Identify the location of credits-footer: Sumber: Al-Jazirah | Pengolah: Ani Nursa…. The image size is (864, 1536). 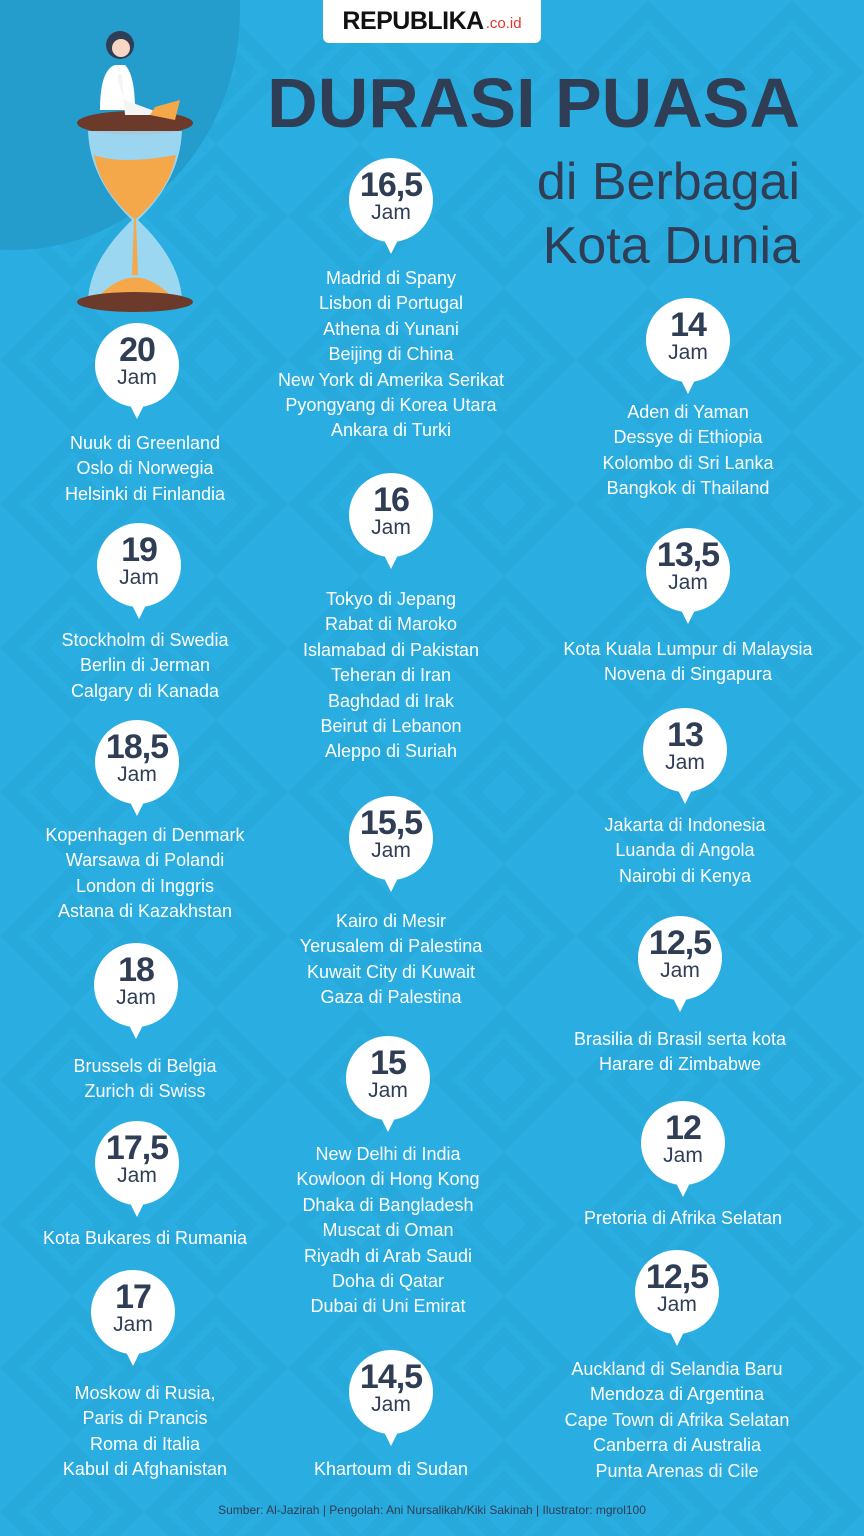
(432, 1510).